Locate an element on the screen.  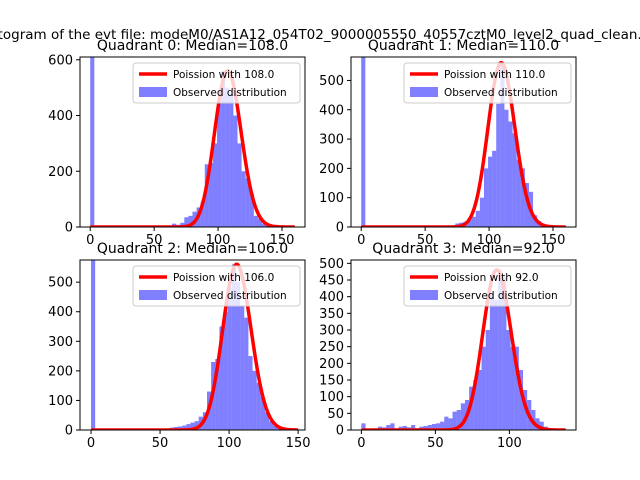
legend-label-fit: Poission with 108.0 is located at coordinates (223, 75).